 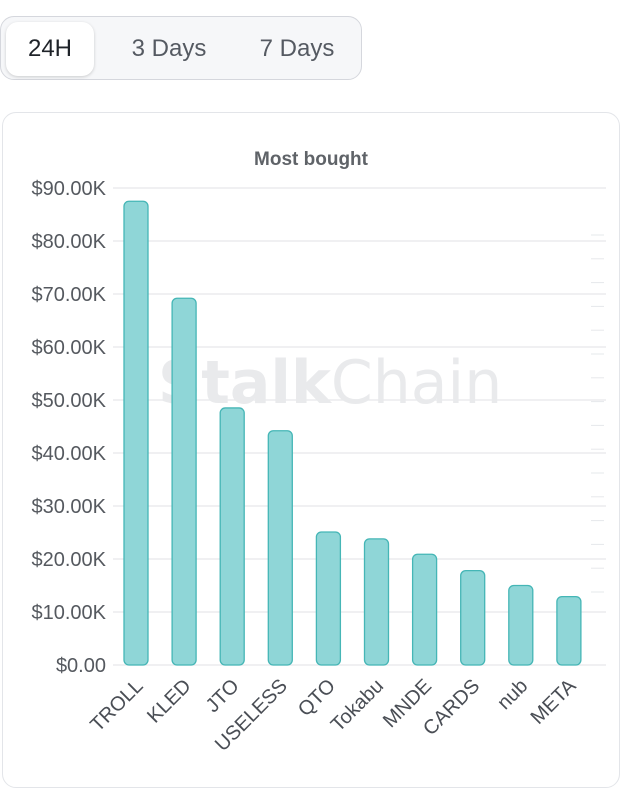 I want to click on tab-7-days: 7 Days, so click(x=297, y=48).